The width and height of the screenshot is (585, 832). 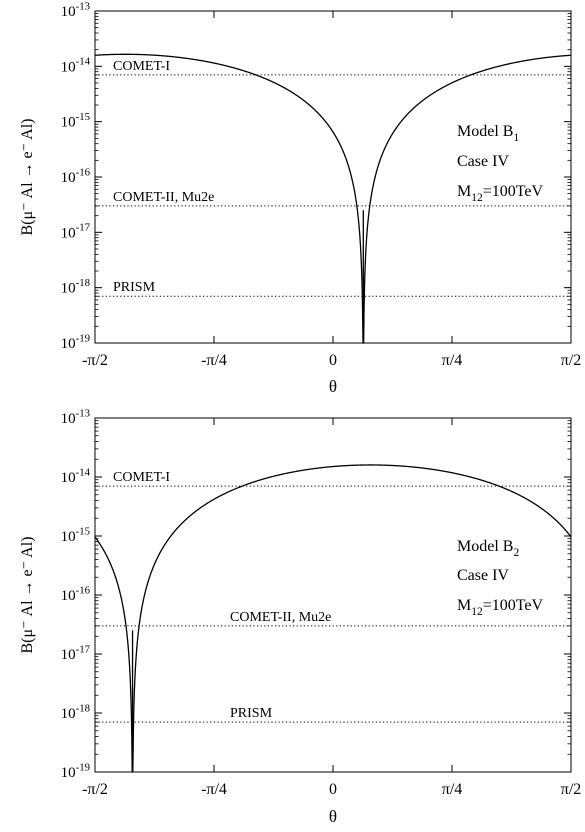 What do you see at coordinates (488, 548) in the screenshot?
I see `annotation-model: Model B2` at bounding box center [488, 548].